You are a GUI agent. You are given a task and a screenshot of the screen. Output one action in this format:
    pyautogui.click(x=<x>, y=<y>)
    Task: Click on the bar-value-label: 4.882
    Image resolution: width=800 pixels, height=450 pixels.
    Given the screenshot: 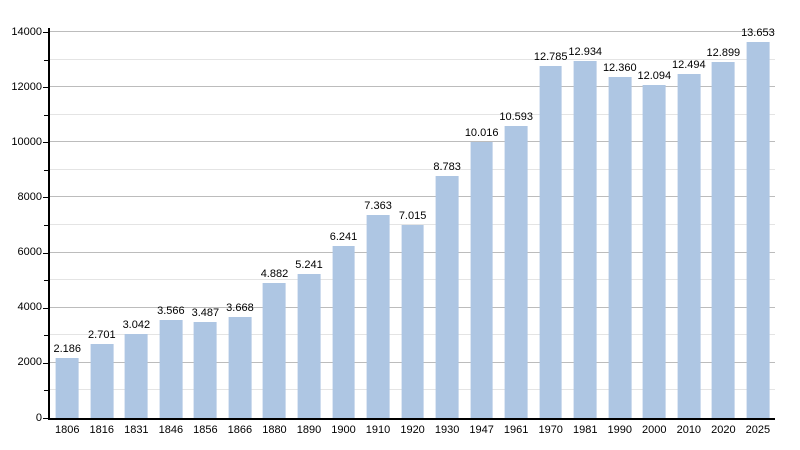 What is the action you would take?
    pyautogui.click(x=274, y=274)
    